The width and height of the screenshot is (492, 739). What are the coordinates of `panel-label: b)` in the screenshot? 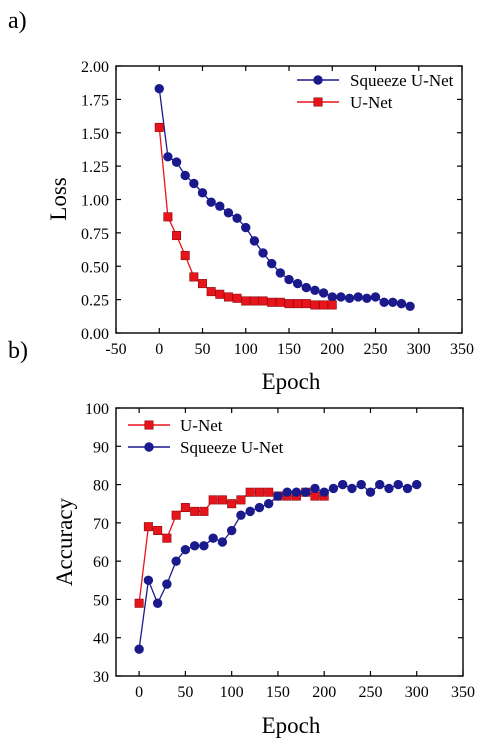 It's located at (18, 351).